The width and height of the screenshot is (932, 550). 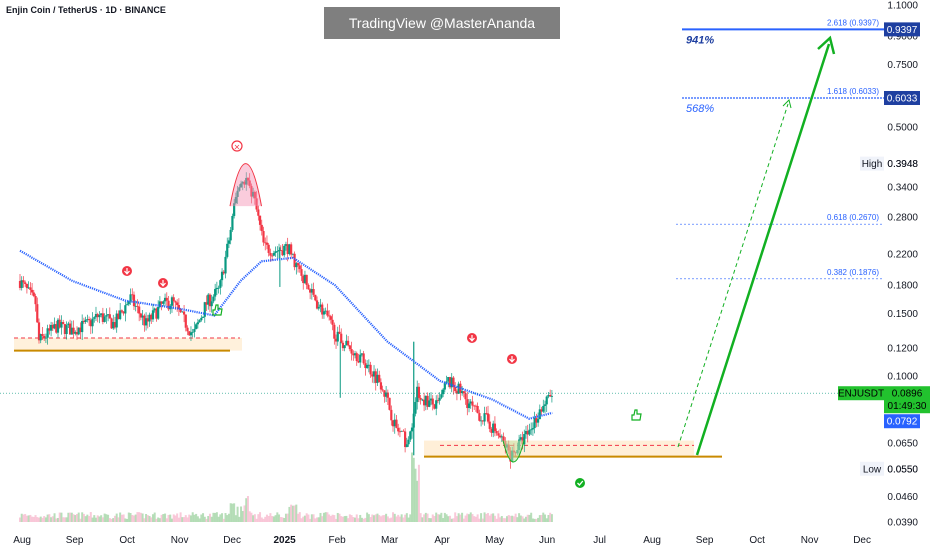 I want to click on price-tick-label: 1.1000, so click(x=902, y=6).